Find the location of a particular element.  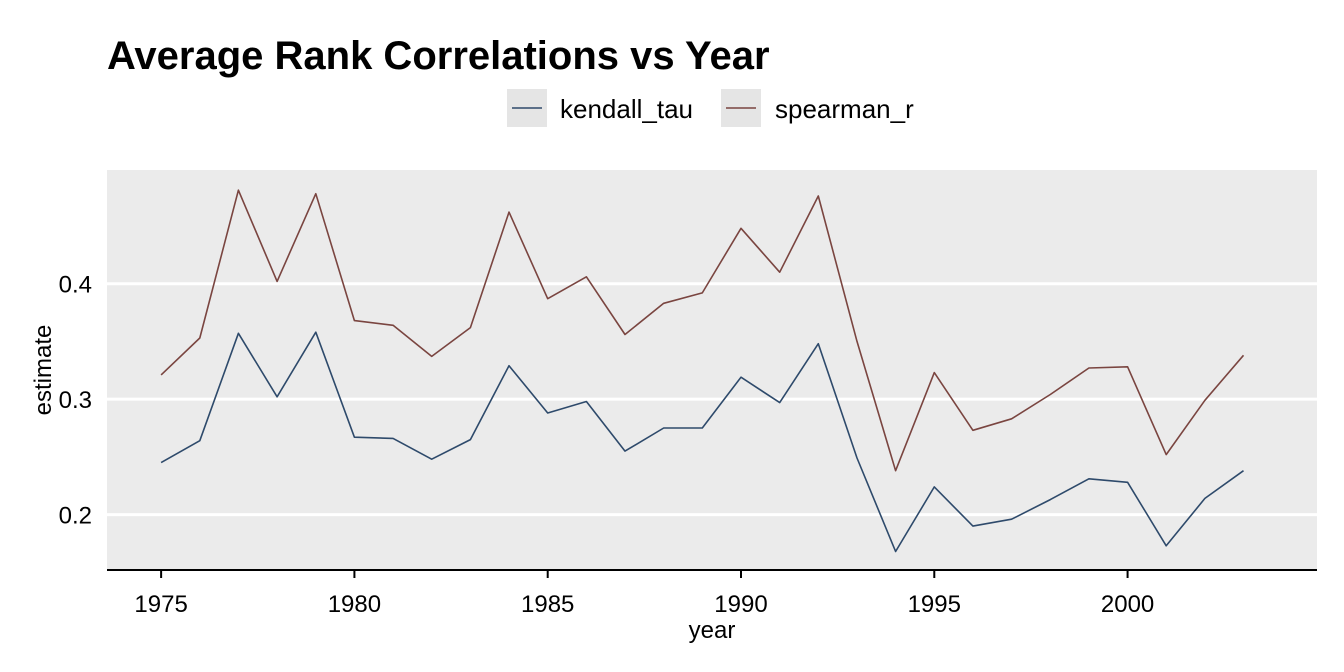

y-tick-label-1: 0.3 is located at coordinates (75, 400).